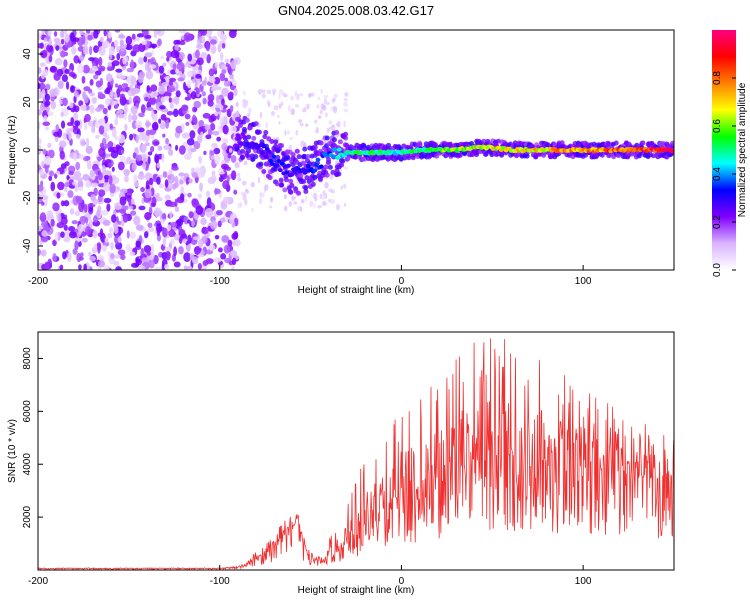  What do you see at coordinates (12, 451) in the screenshot?
I see `snr-y-axis-title: SNR (10 * v/v)` at bounding box center [12, 451].